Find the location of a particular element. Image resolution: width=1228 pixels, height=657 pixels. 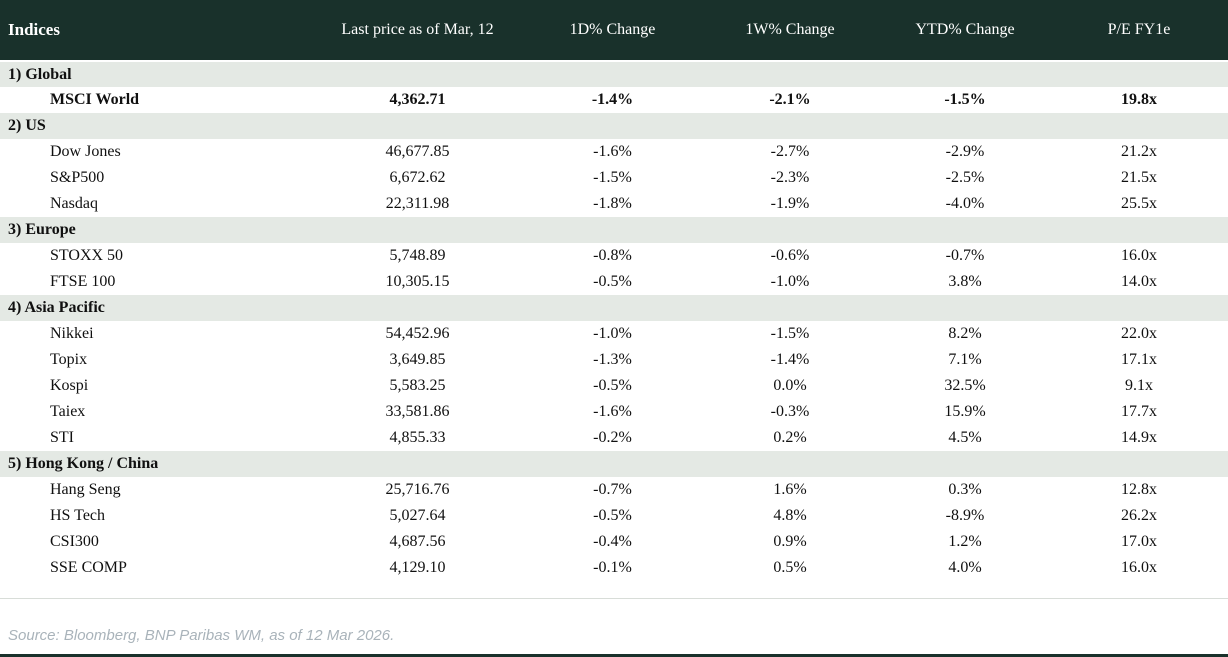

chg-ytd-cell: -2.5% is located at coordinates (965, 178).